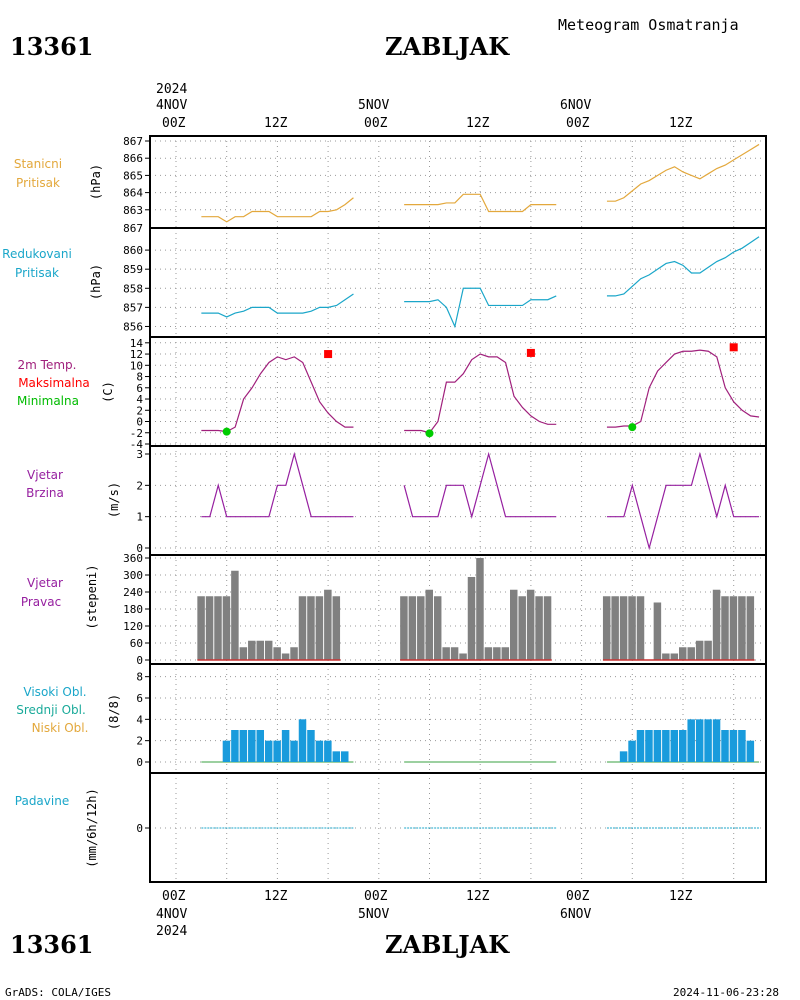  What do you see at coordinates (458, 282) in the screenshot?
I see `reduced_pressure-frame` at bounding box center [458, 282].